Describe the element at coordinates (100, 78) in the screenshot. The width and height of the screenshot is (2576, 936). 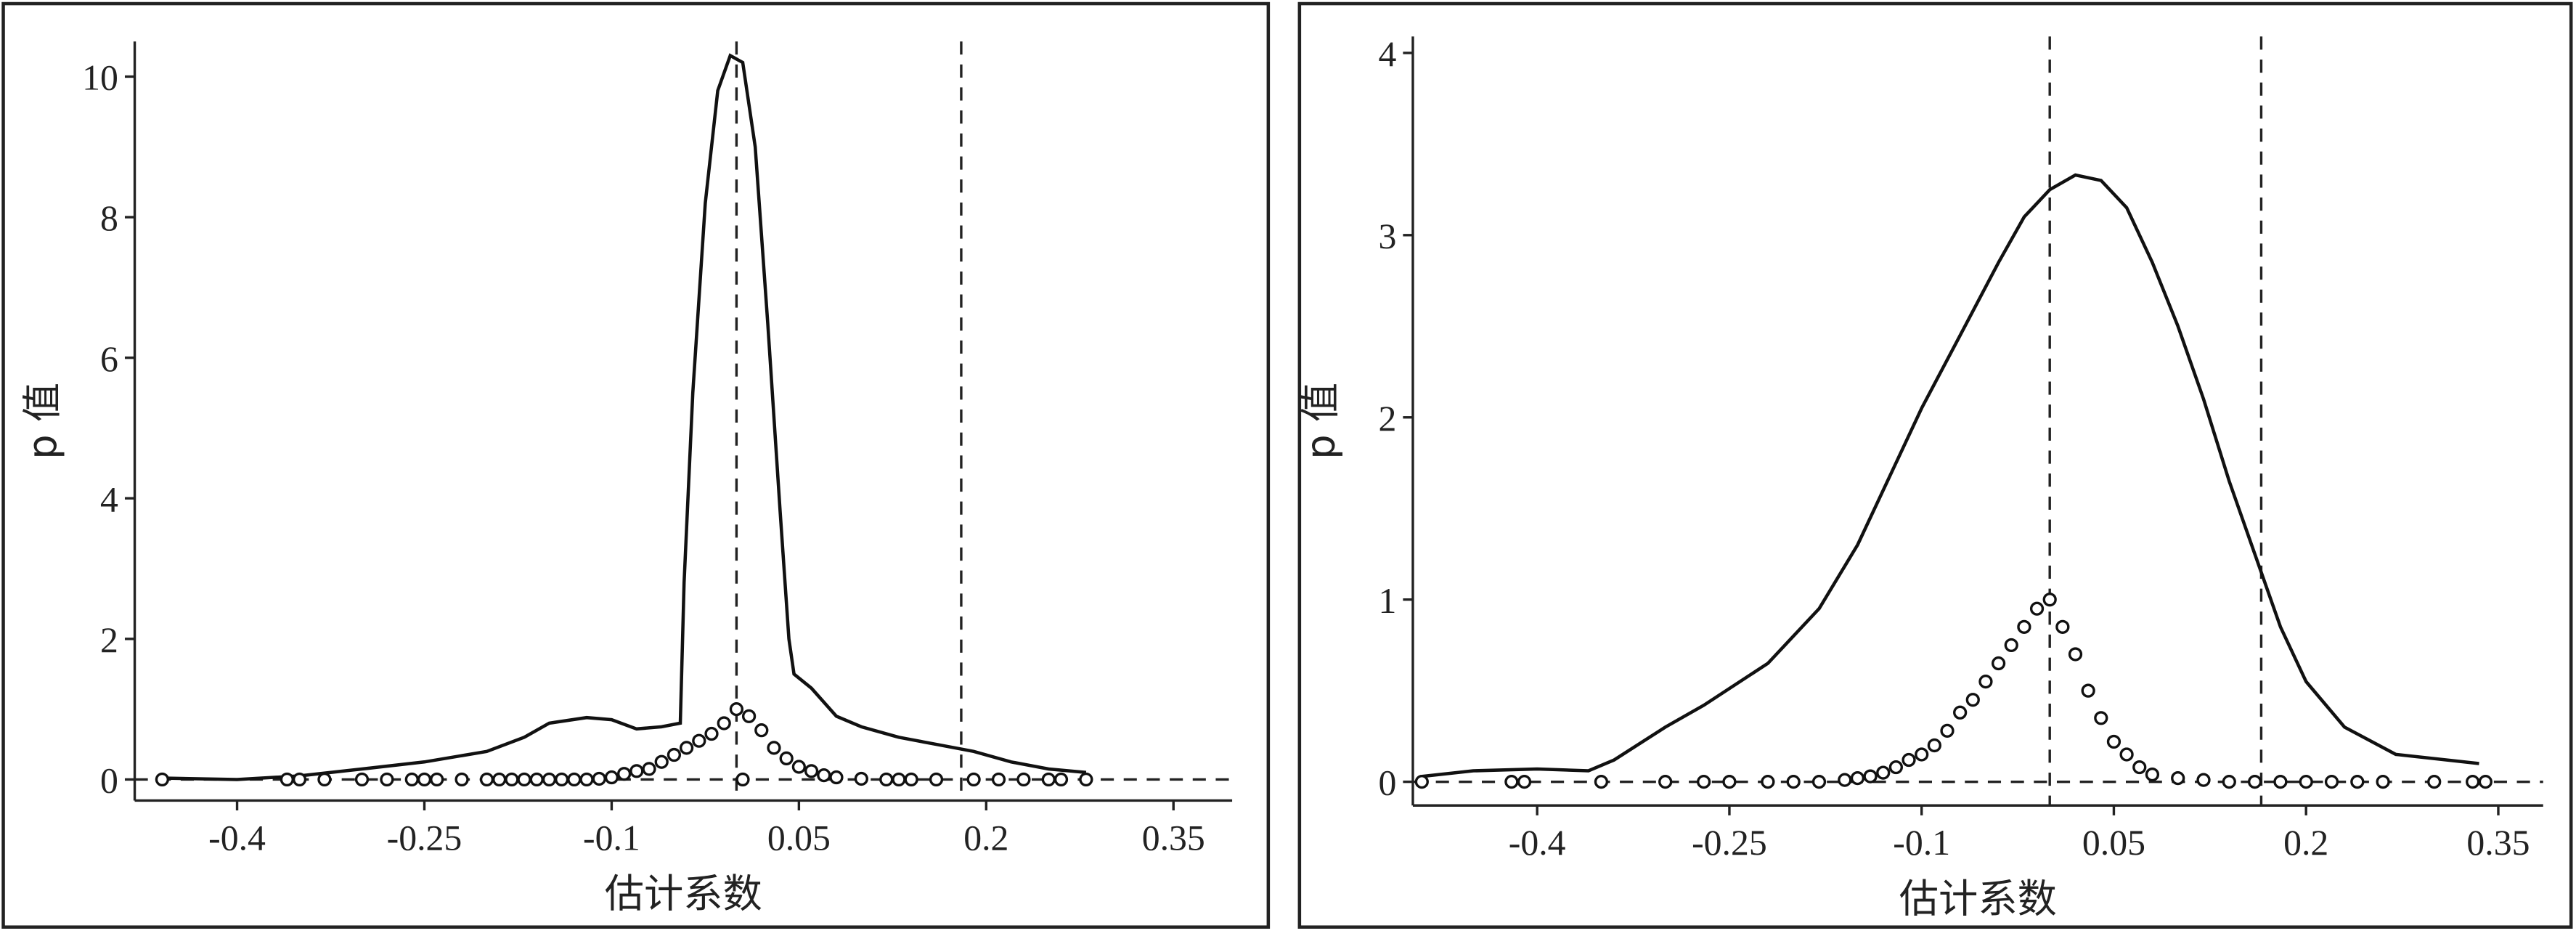
I see `y-tick-label: 10` at that location.